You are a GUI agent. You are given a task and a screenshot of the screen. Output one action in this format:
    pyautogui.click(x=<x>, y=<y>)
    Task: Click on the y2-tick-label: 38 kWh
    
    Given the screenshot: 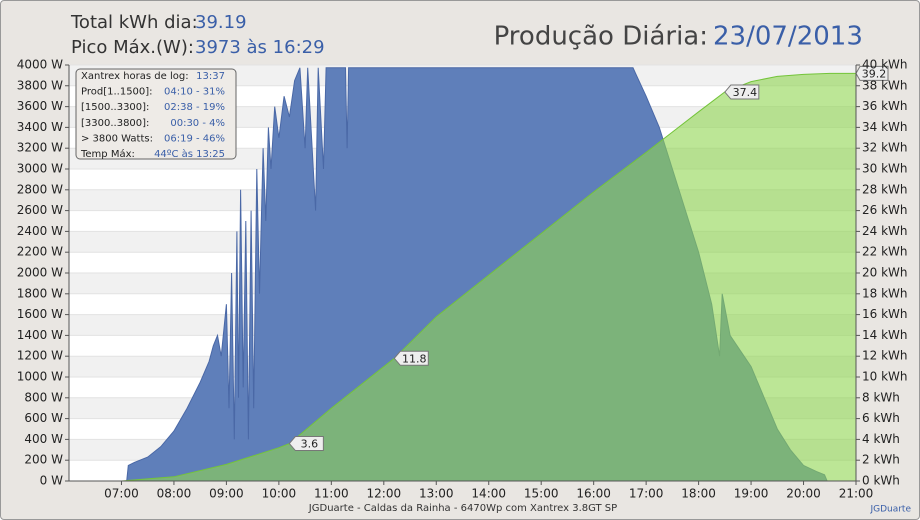 What is the action you would take?
    pyautogui.click(x=885, y=85)
    